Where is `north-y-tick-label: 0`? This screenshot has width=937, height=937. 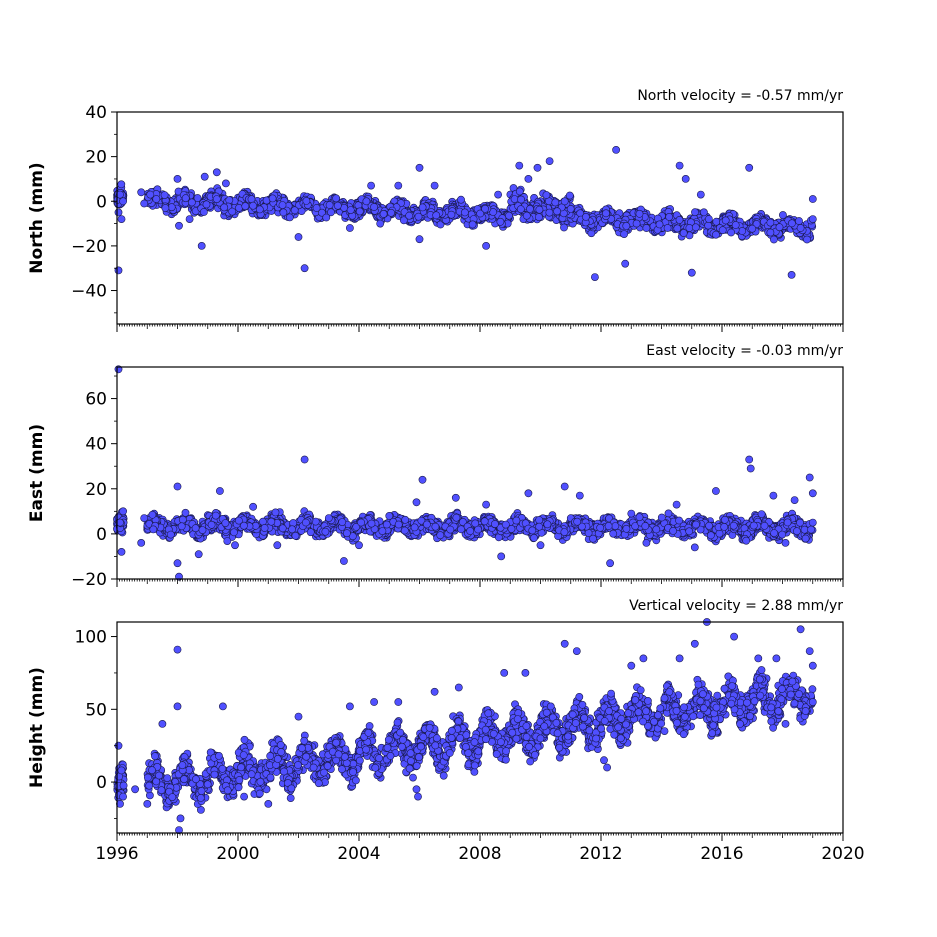
north-y-tick-label: 0 is located at coordinates (101, 202).